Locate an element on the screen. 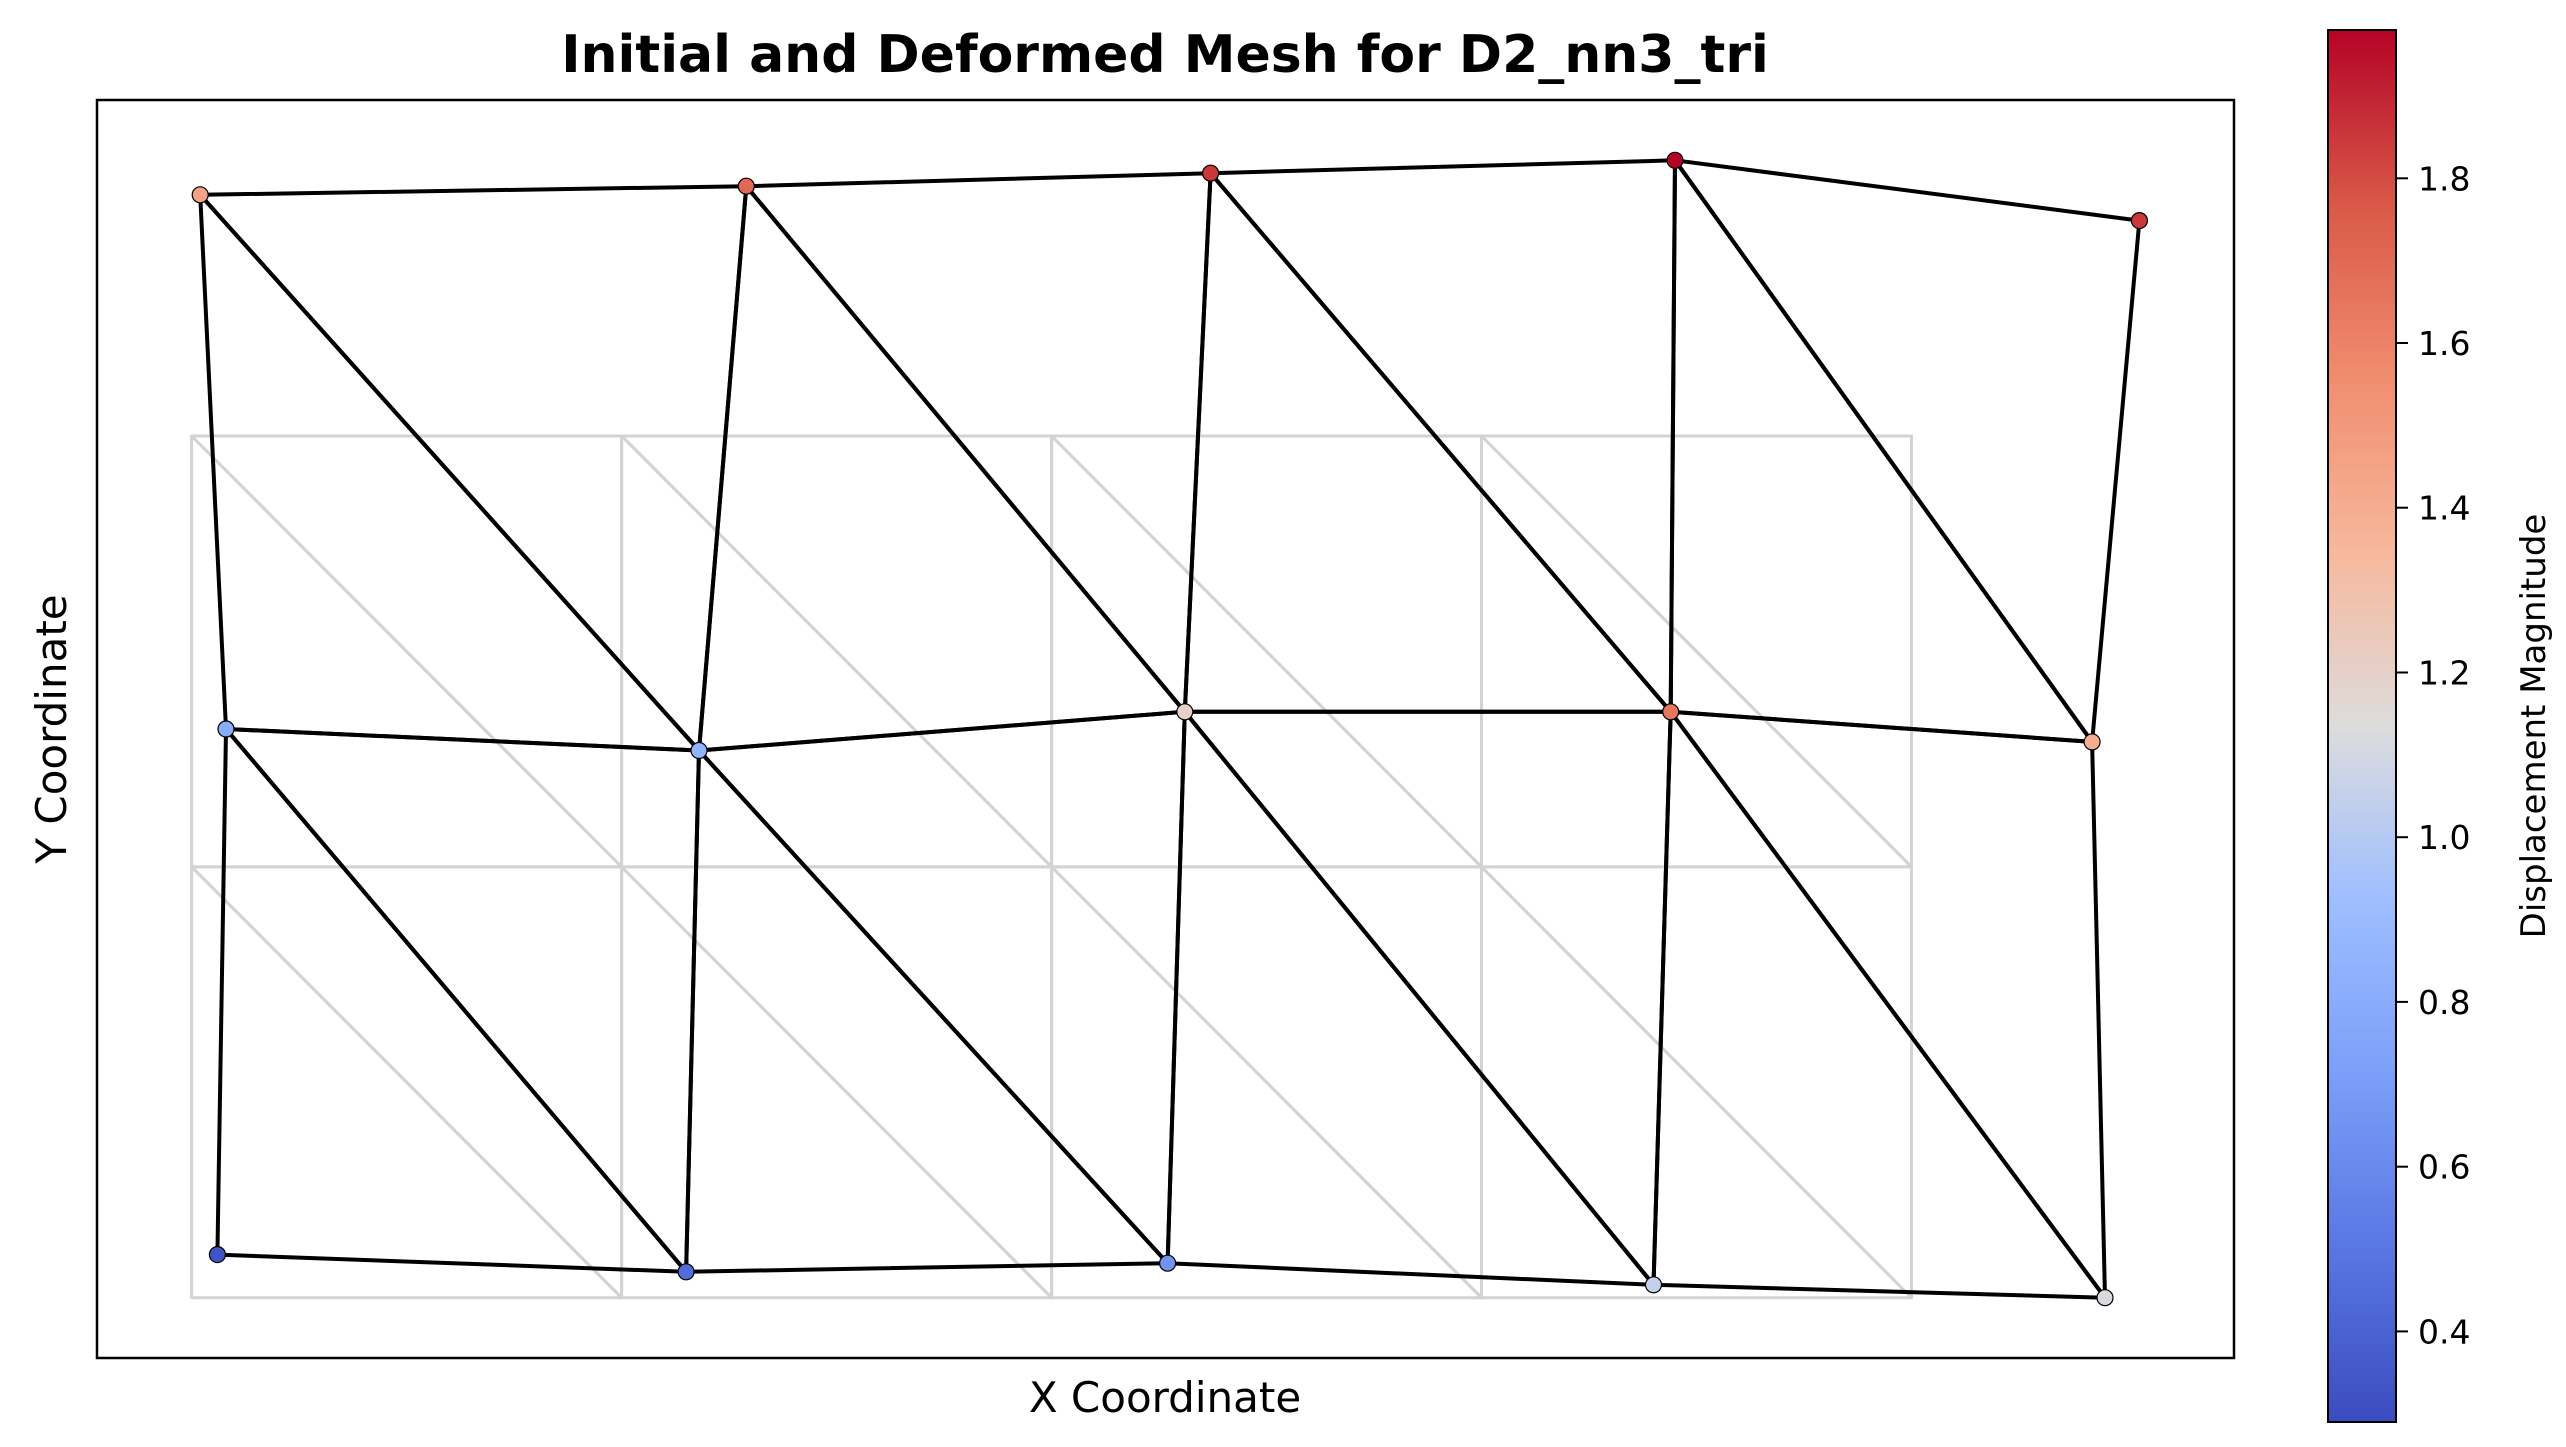 This screenshot has width=2566, height=1447. colorbar-tick-label: 1.6 is located at coordinates (2444, 343).